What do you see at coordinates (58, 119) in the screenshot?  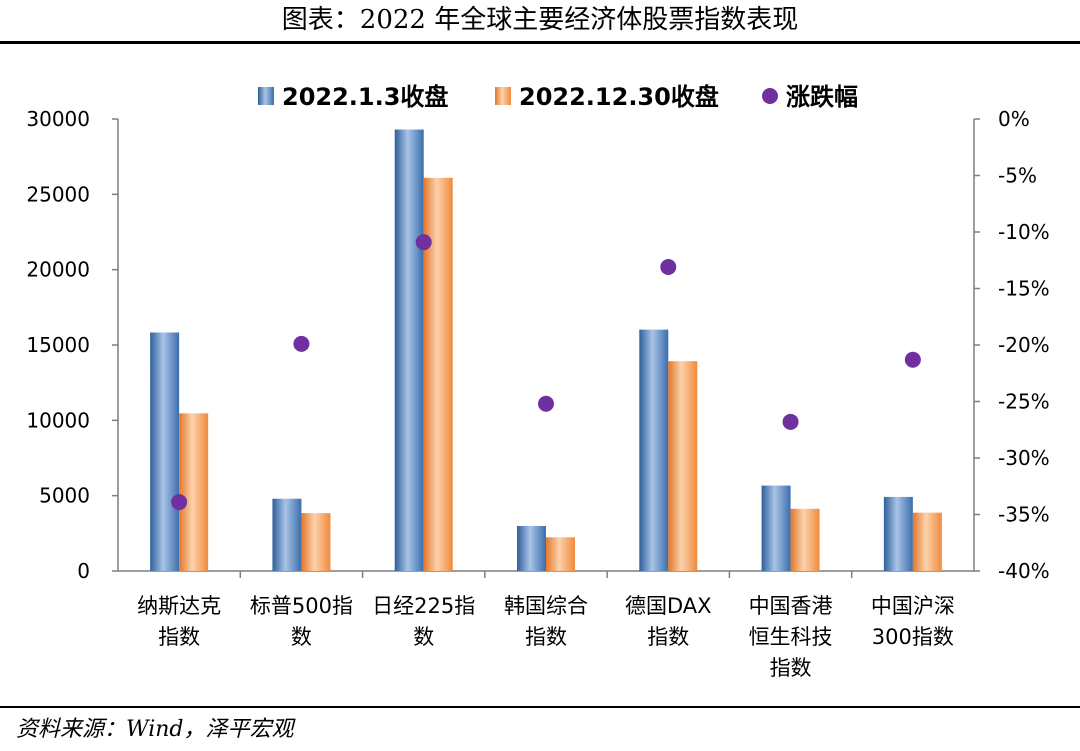 I see `left-tick-label: 30000` at bounding box center [58, 119].